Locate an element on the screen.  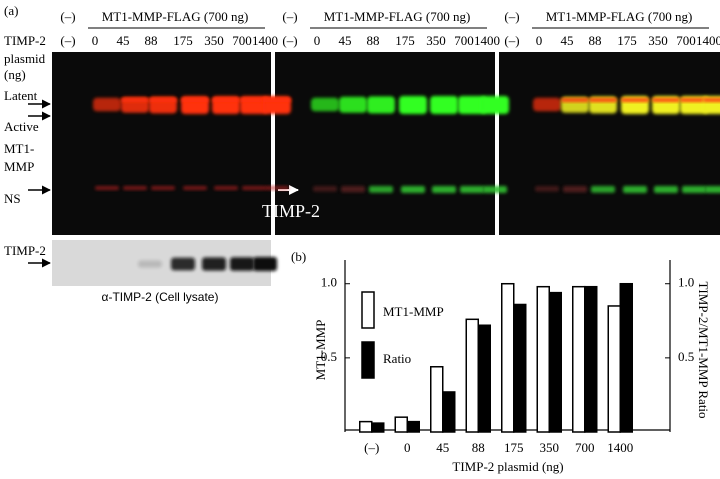
blot-green is located at coordinates (385, 143).